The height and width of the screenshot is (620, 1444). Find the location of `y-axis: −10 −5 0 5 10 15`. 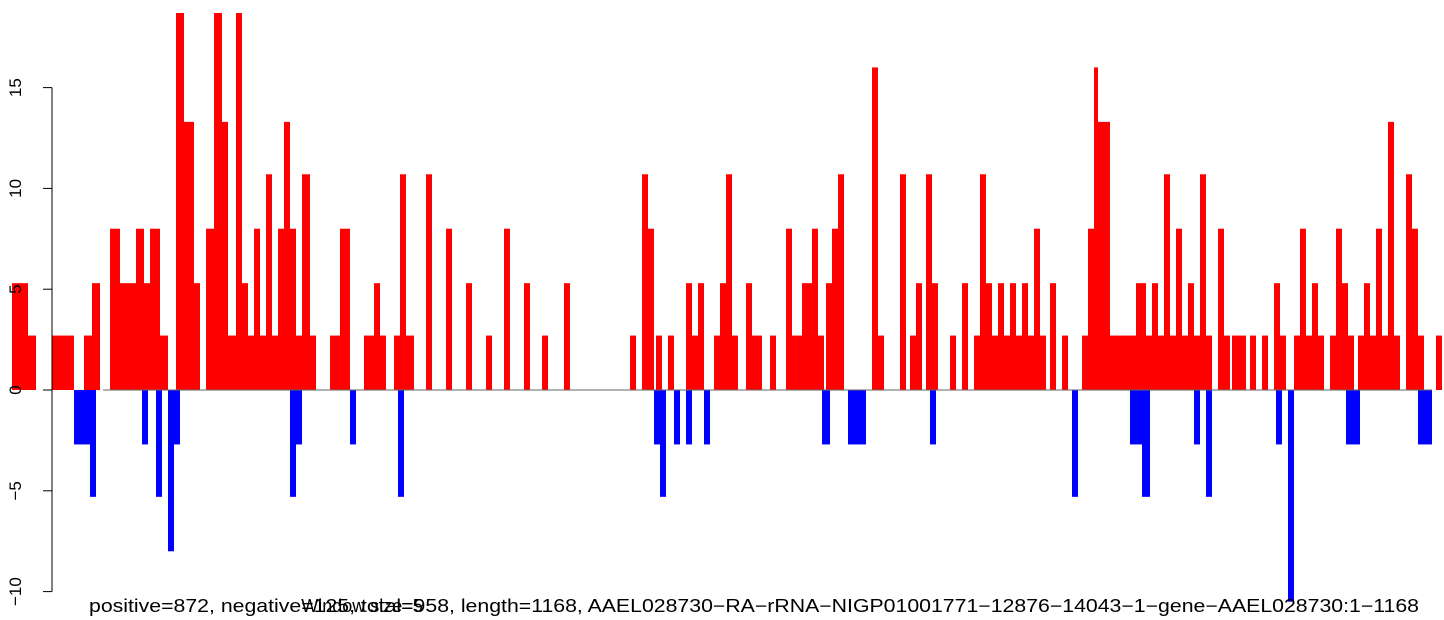

y-axis: −10 −5 0 5 10 15 is located at coordinates (29, 342).